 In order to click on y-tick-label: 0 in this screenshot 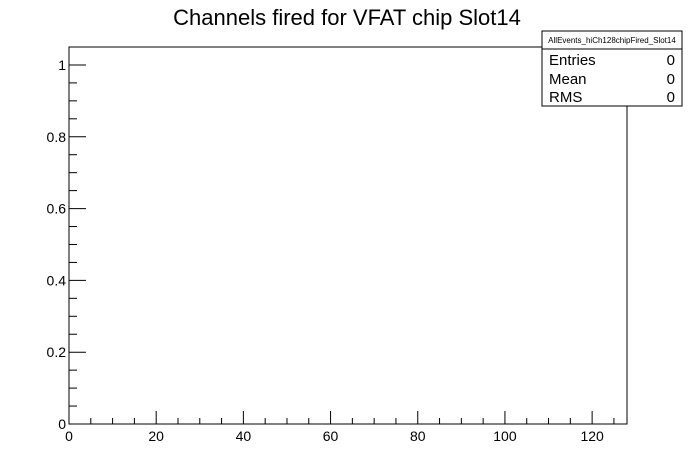, I will do `click(62, 424)`.